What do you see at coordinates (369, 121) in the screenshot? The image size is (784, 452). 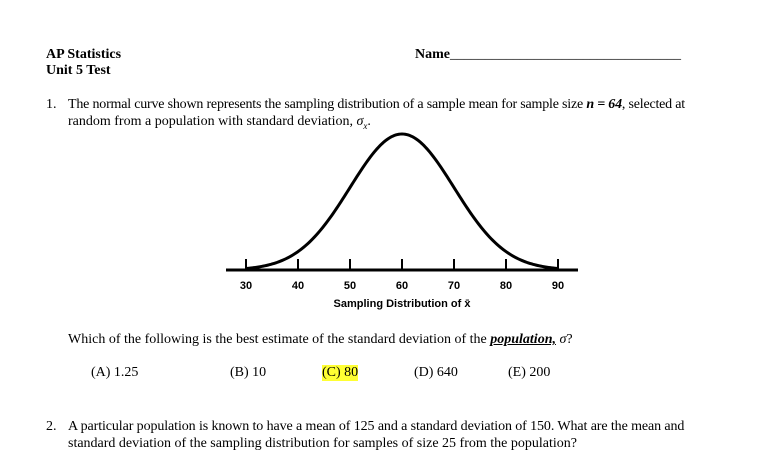 I see `q1-line2-end: .` at bounding box center [369, 121].